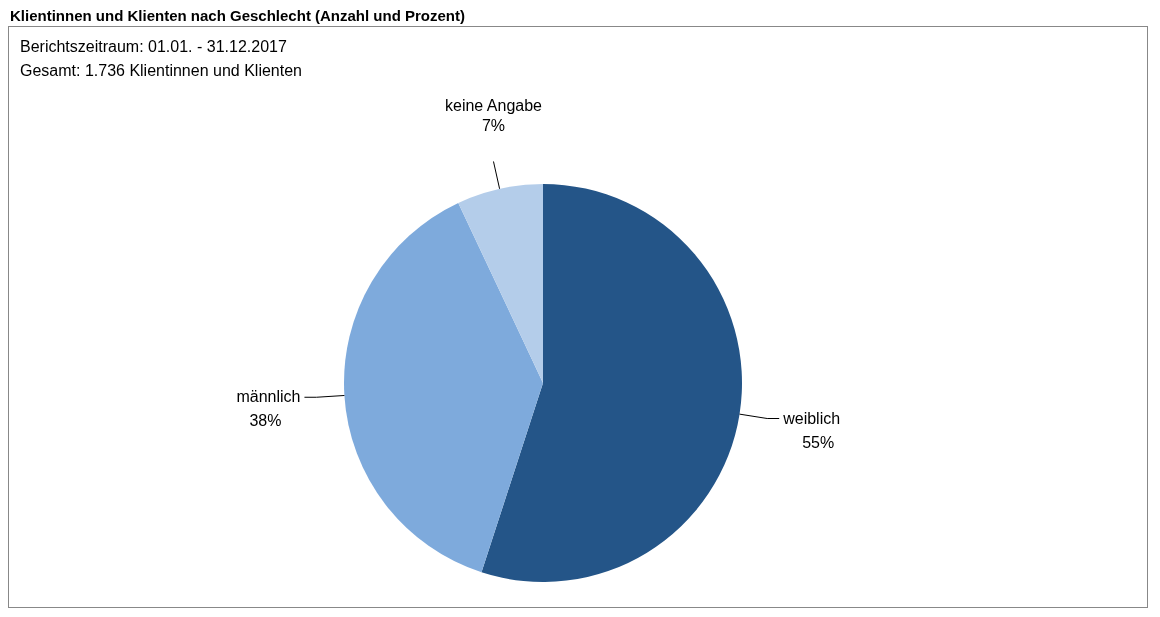  I want to click on data-label: 38%, so click(265, 421).